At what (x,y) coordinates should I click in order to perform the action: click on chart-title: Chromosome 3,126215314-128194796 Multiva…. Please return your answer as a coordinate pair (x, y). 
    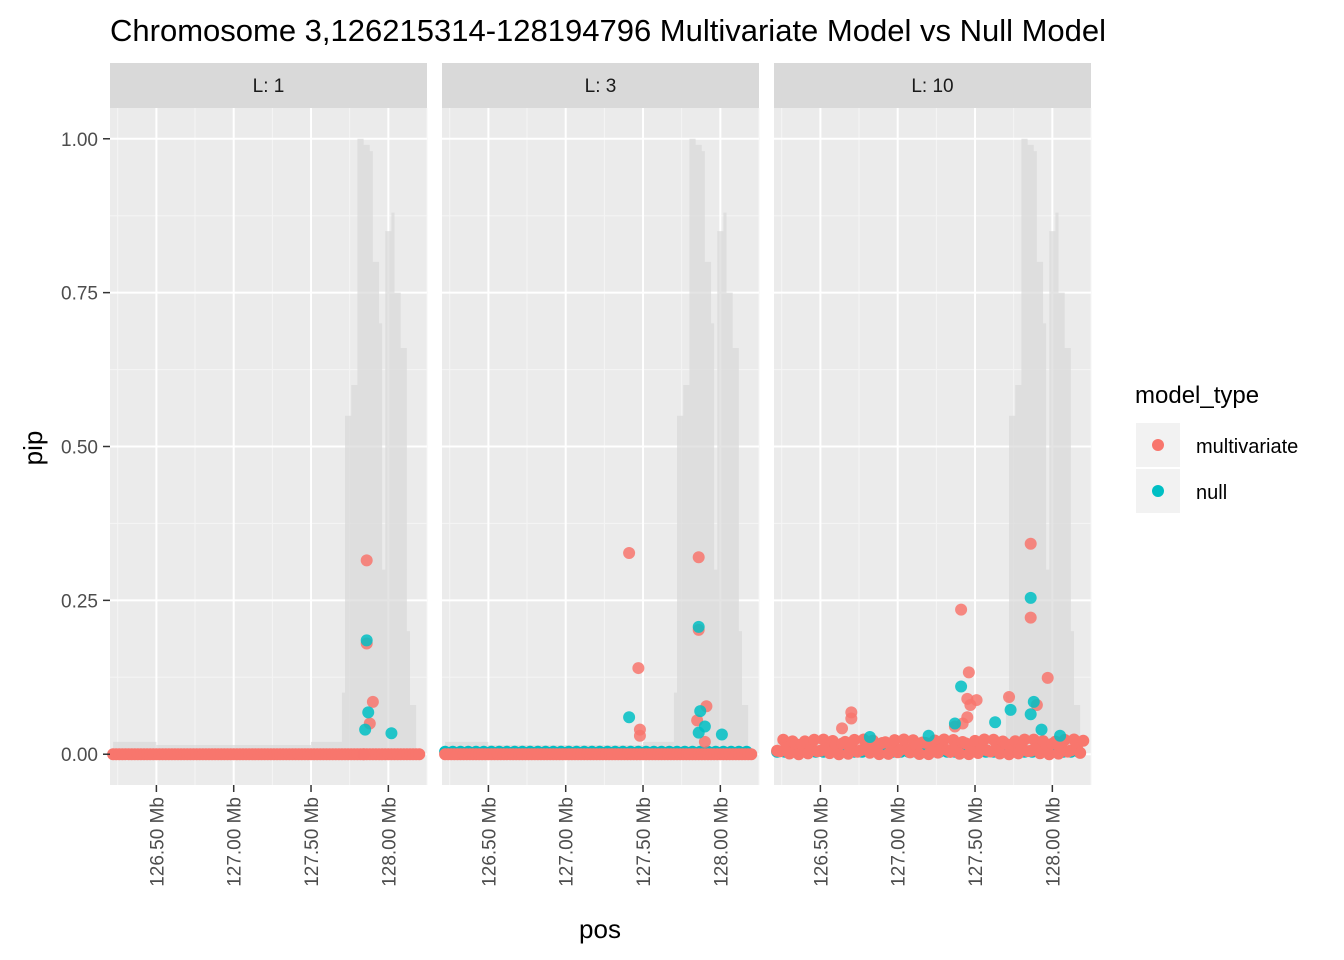
    Looking at the image, I should click on (608, 30).